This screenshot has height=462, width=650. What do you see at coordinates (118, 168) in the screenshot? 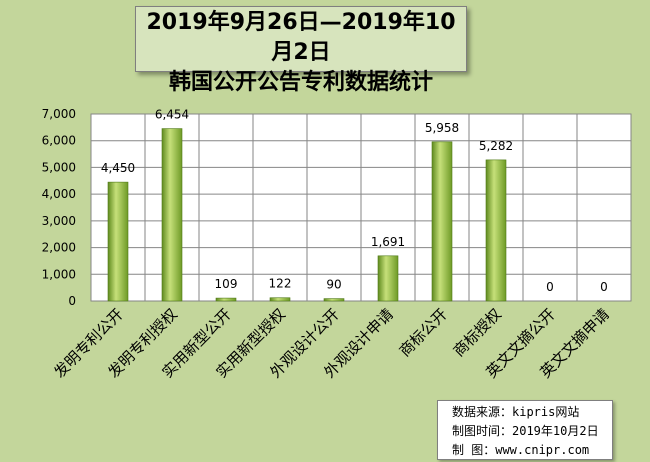
I see `data-label: 4,450` at bounding box center [118, 168].